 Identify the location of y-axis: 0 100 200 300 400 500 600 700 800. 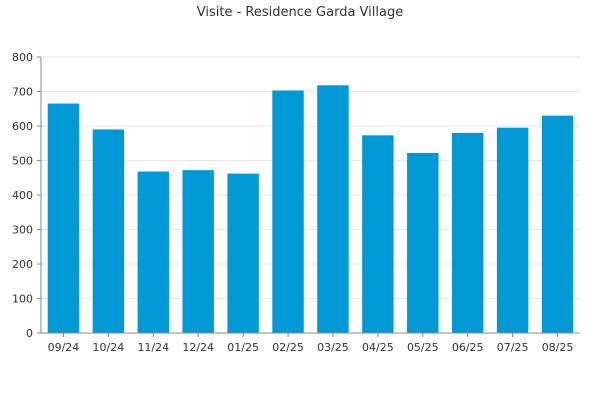
(27, 195).